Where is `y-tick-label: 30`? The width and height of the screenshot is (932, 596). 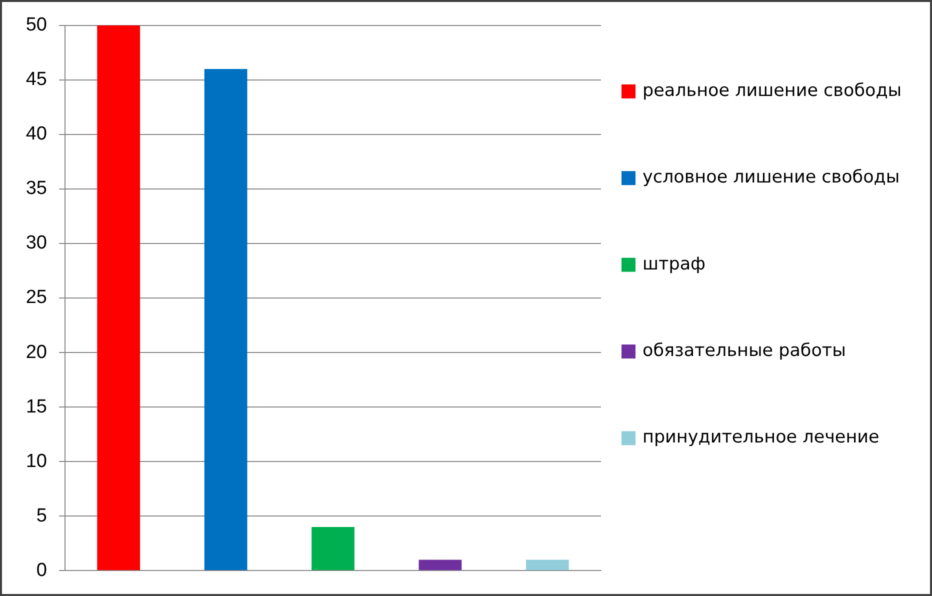
y-tick-label: 30 is located at coordinates (36, 243).